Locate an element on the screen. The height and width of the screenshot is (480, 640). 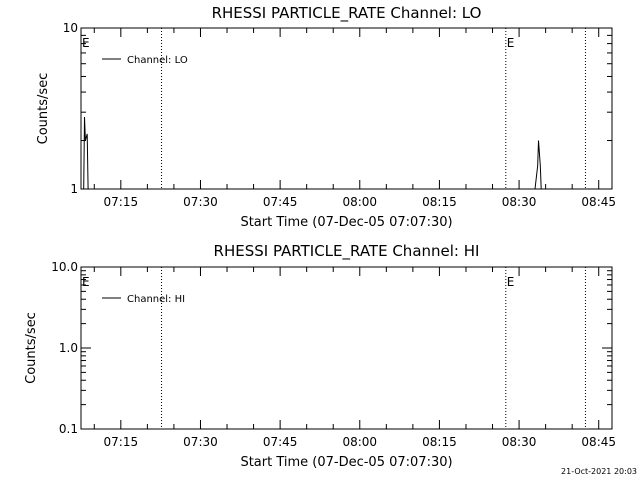
panel2-y-tick-label: 10.0 is located at coordinates (64, 267).